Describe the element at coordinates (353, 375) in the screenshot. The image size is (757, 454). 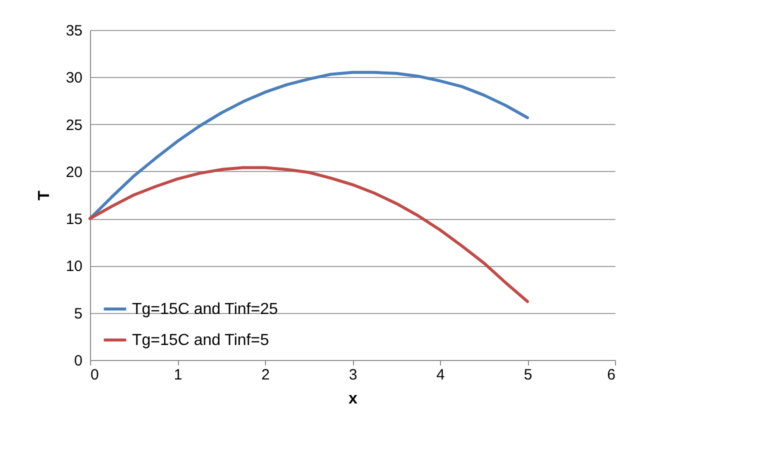
I see `x-tick-label: 3` at that location.